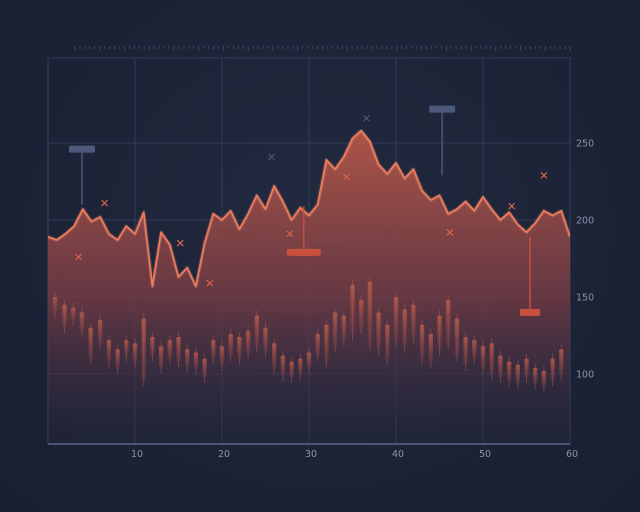 The image size is (640, 512). I want to click on volume-layer, so click(315, 415).